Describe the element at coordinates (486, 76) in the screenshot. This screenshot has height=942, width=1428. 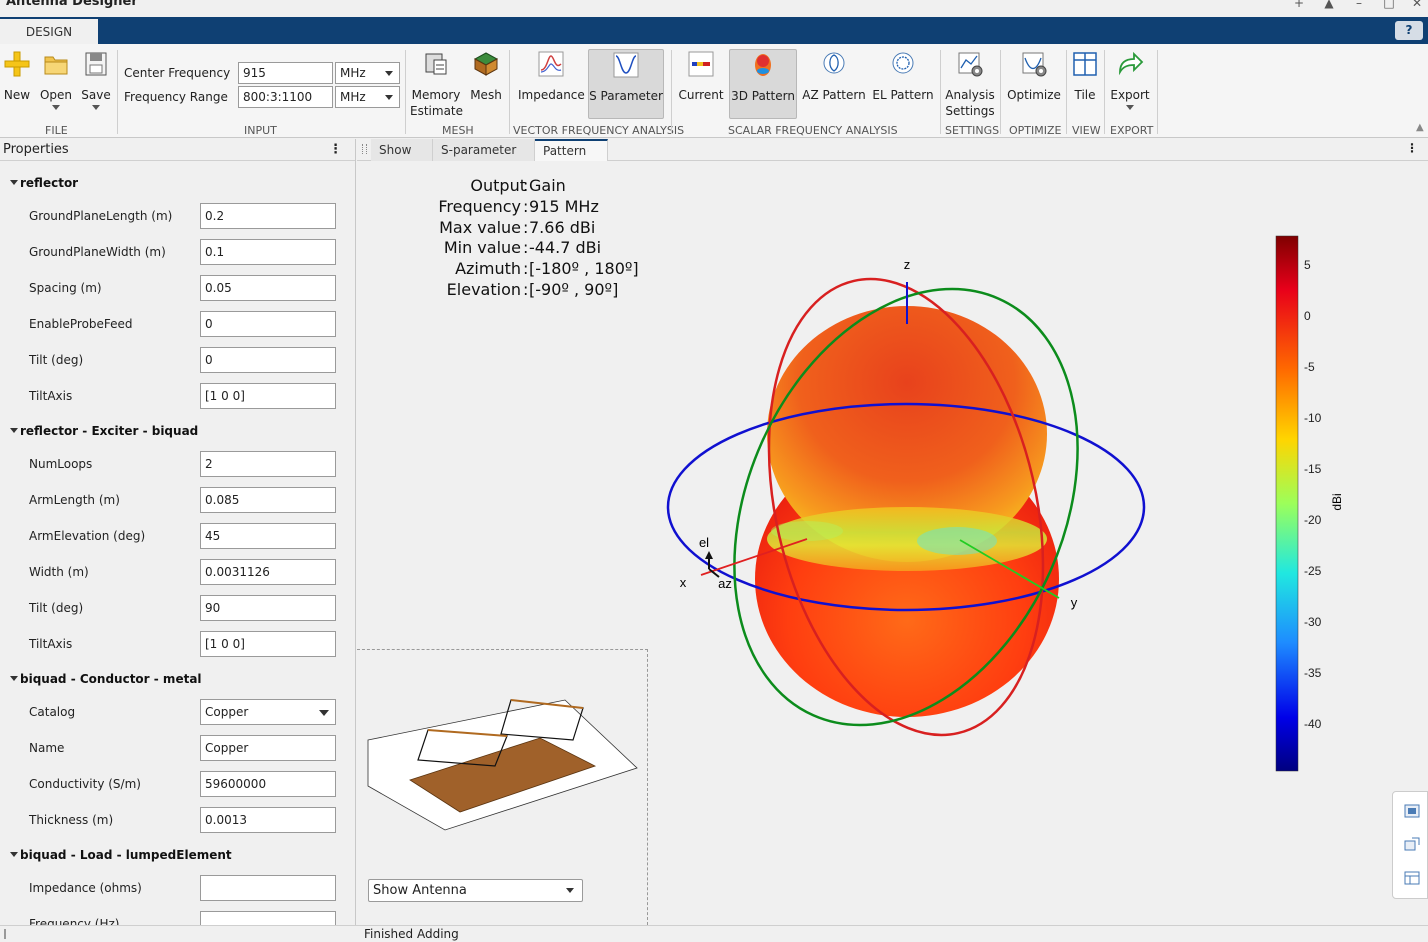
I see `mesh-button: Mesh` at that location.